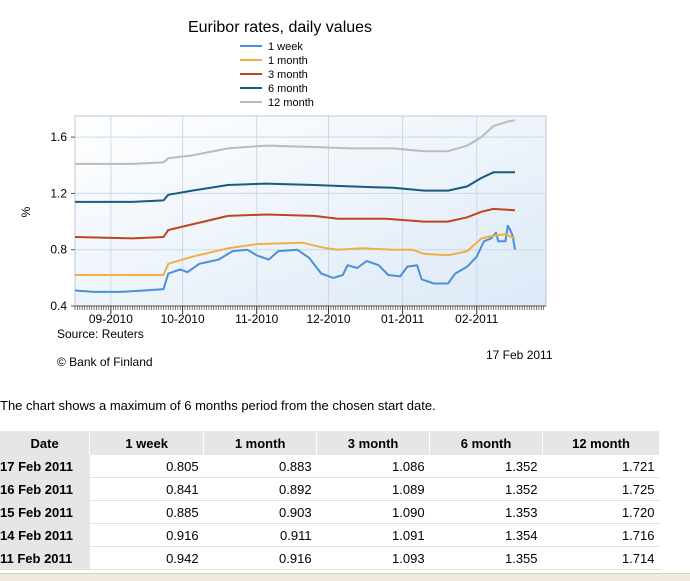 Image resolution: width=690 pixels, height=581 pixels. Describe the element at coordinates (183, 319) in the screenshot. I see `x-tick-label: 10-2010` at that location.